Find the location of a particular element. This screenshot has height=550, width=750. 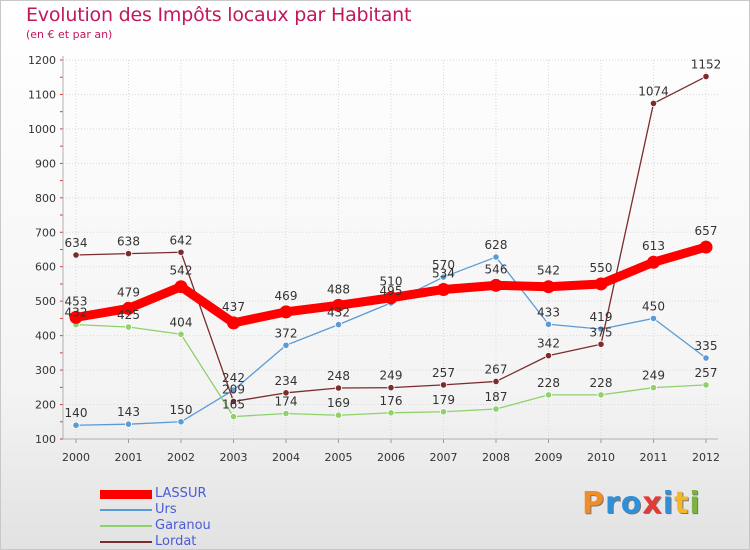

data-label-garanou: 249 is located at coordinates (653, 376).